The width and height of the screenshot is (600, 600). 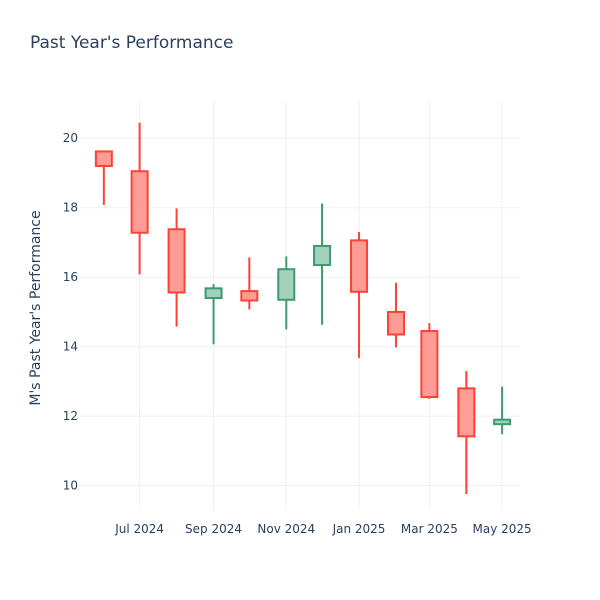 I want to click on x-tick-label: May 2025, so click(x=502, y=529).